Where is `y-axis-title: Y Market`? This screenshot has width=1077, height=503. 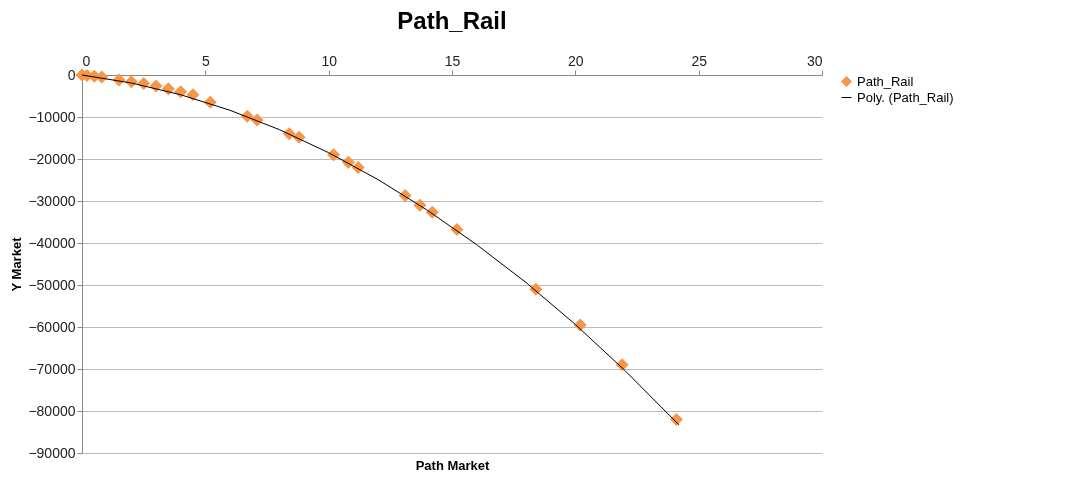 y-axis-title: Y Market is located at coordinates (17, 264).